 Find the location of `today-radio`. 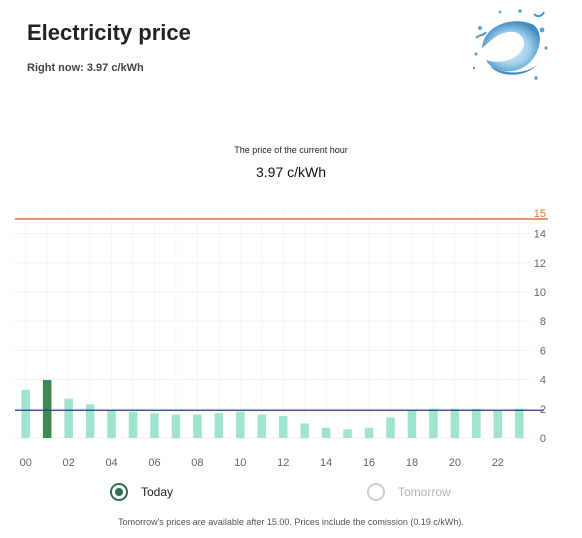

today-radio is located at coordinates (119, 492).